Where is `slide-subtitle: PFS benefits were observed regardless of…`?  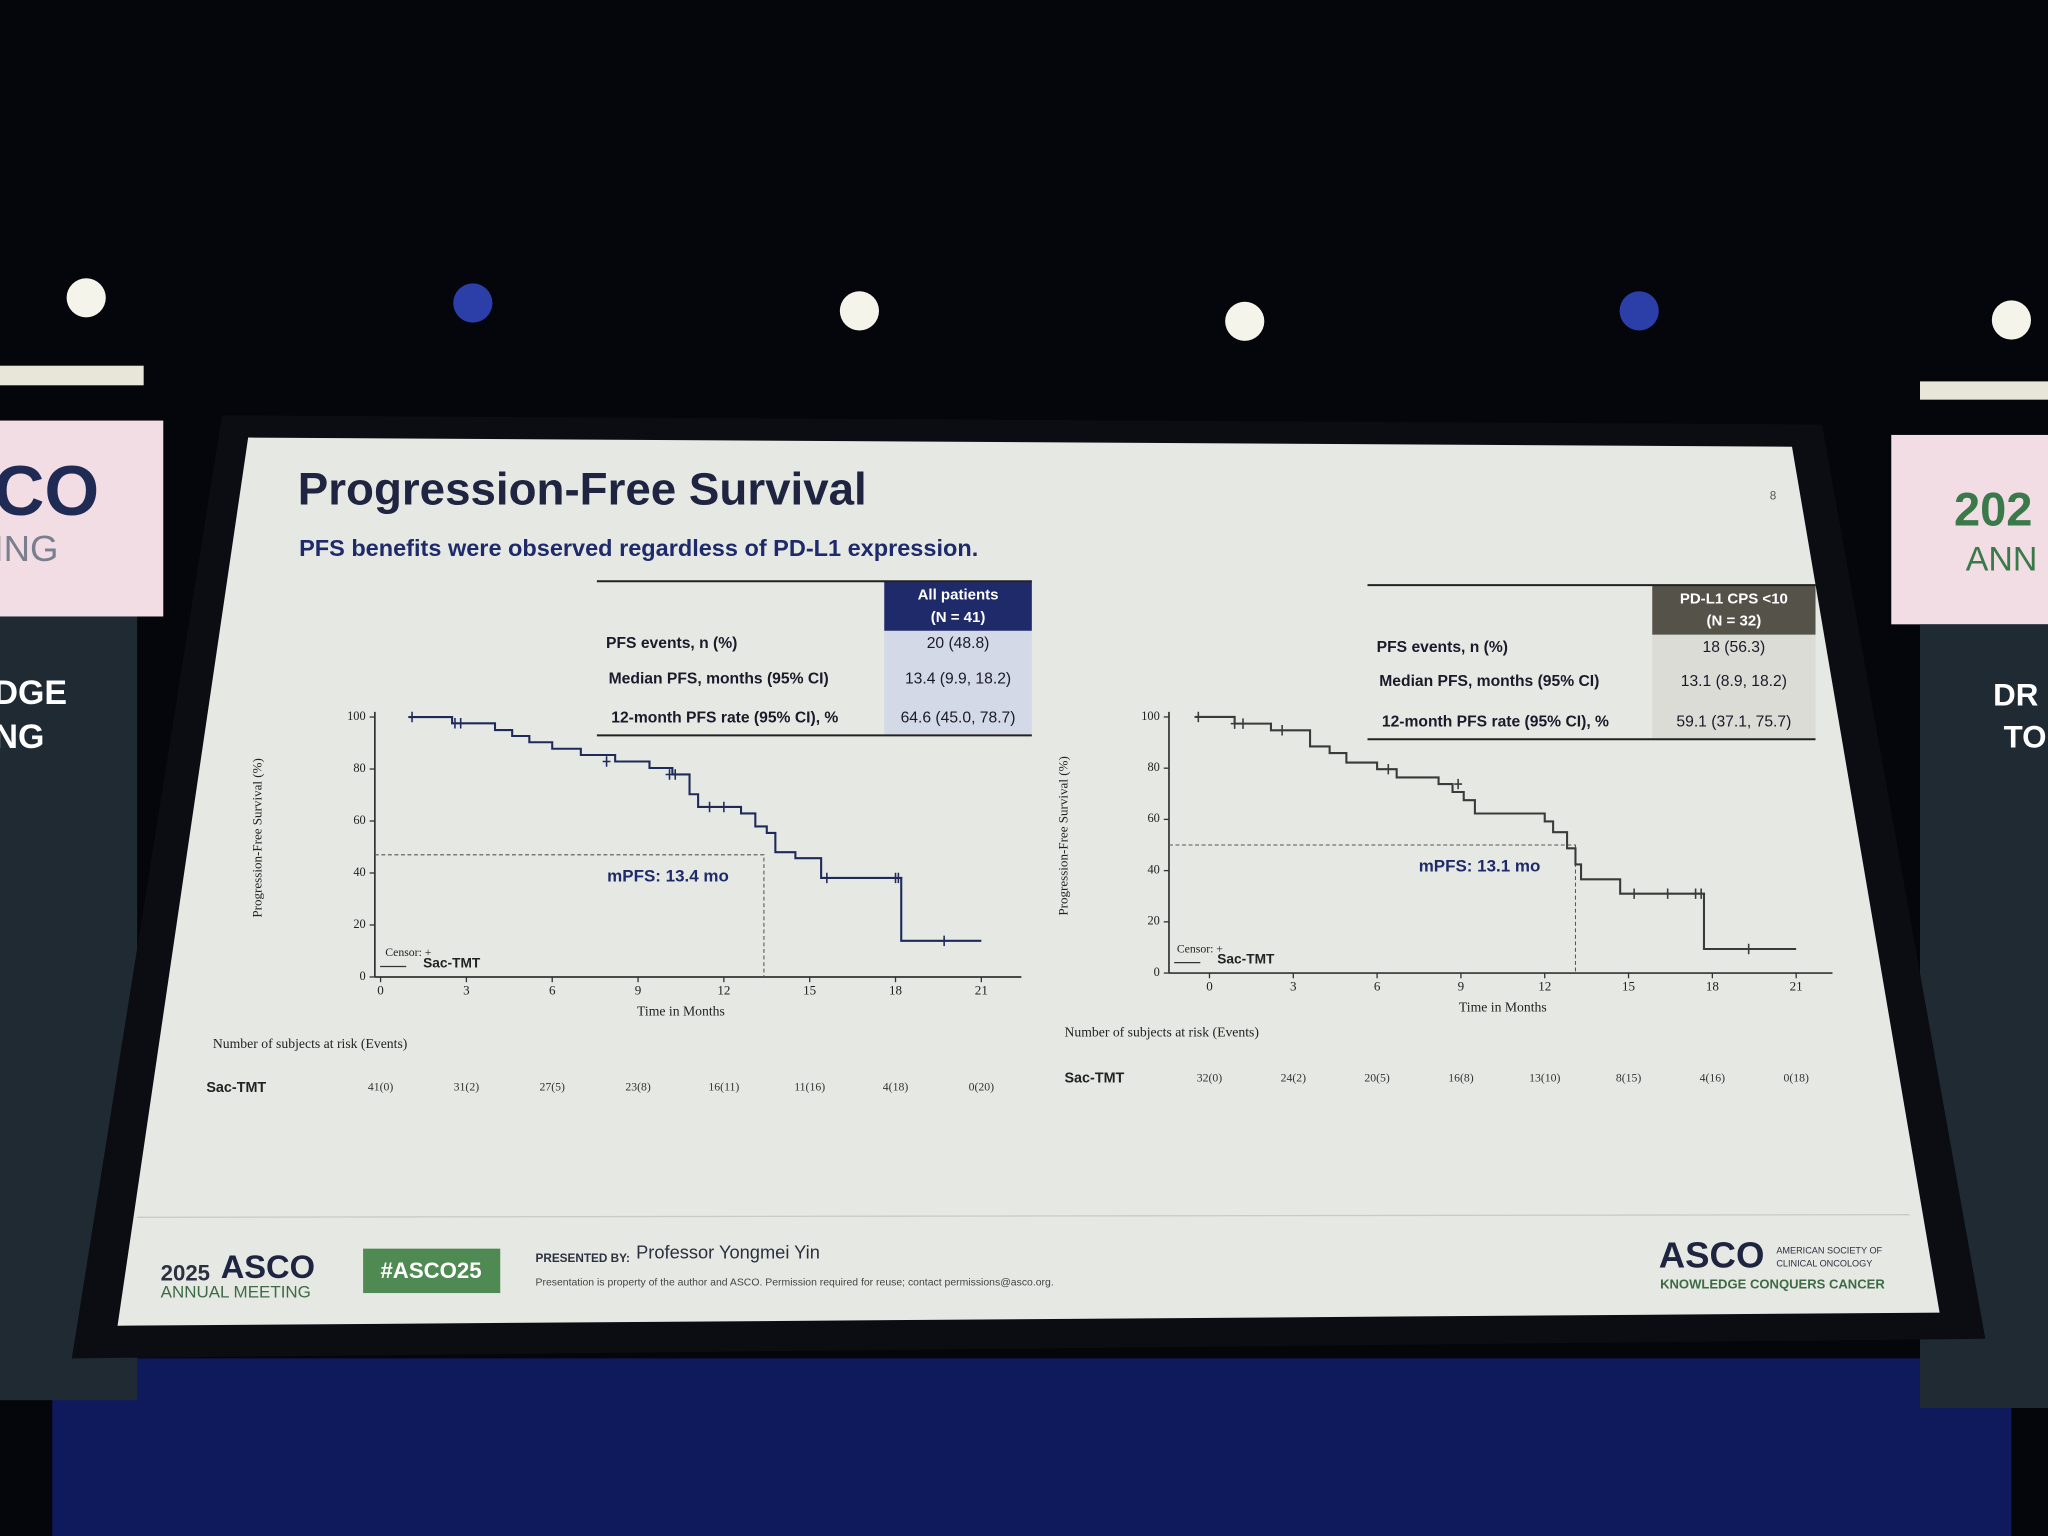
slide-subtitle: PFS benefits were observed regardless of… is located at coordinates (638, 548).